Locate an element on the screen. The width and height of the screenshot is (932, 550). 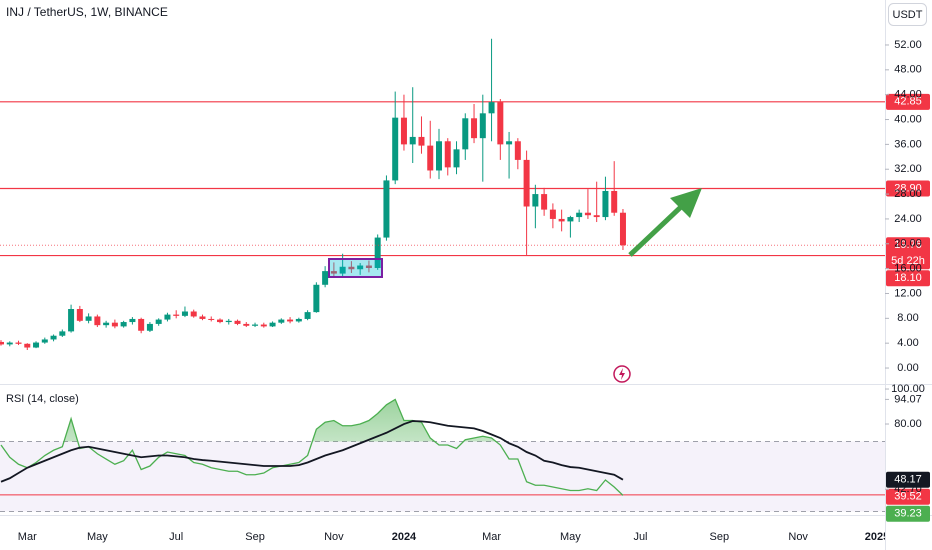
chart-title: INJ / TetherUS, 1W, BINANCE is located at coordinates (87, 12).